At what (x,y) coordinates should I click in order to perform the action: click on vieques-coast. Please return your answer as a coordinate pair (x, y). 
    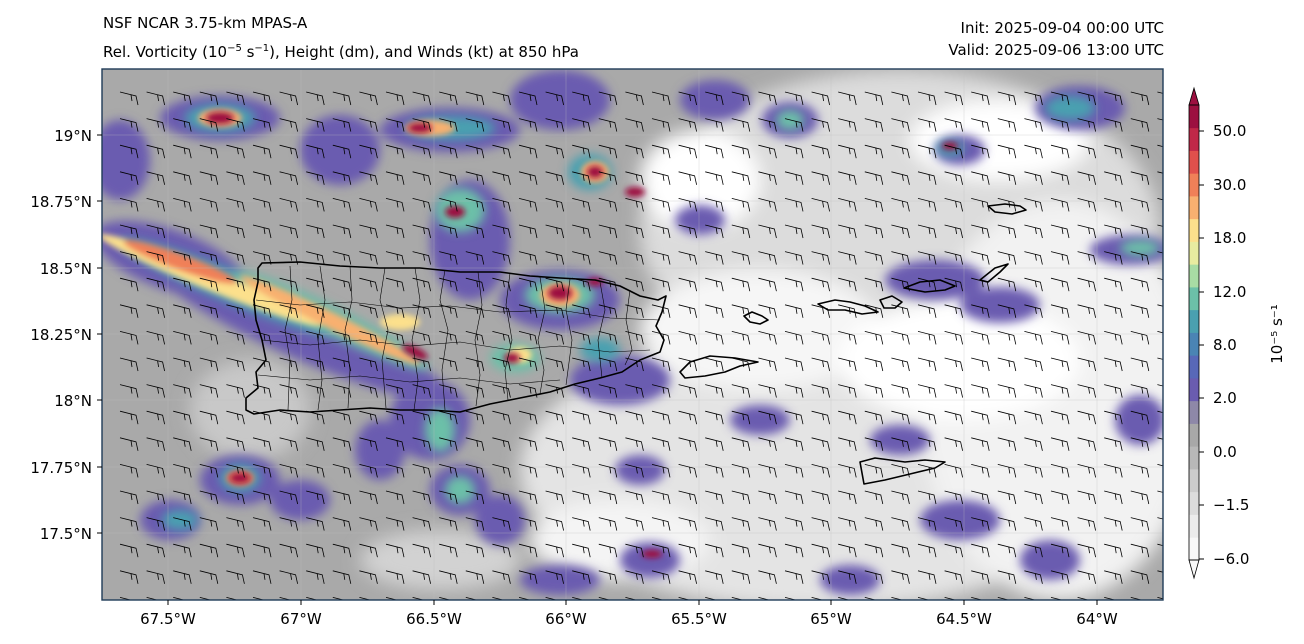
    Looking at the image, I should click on (719, 367).